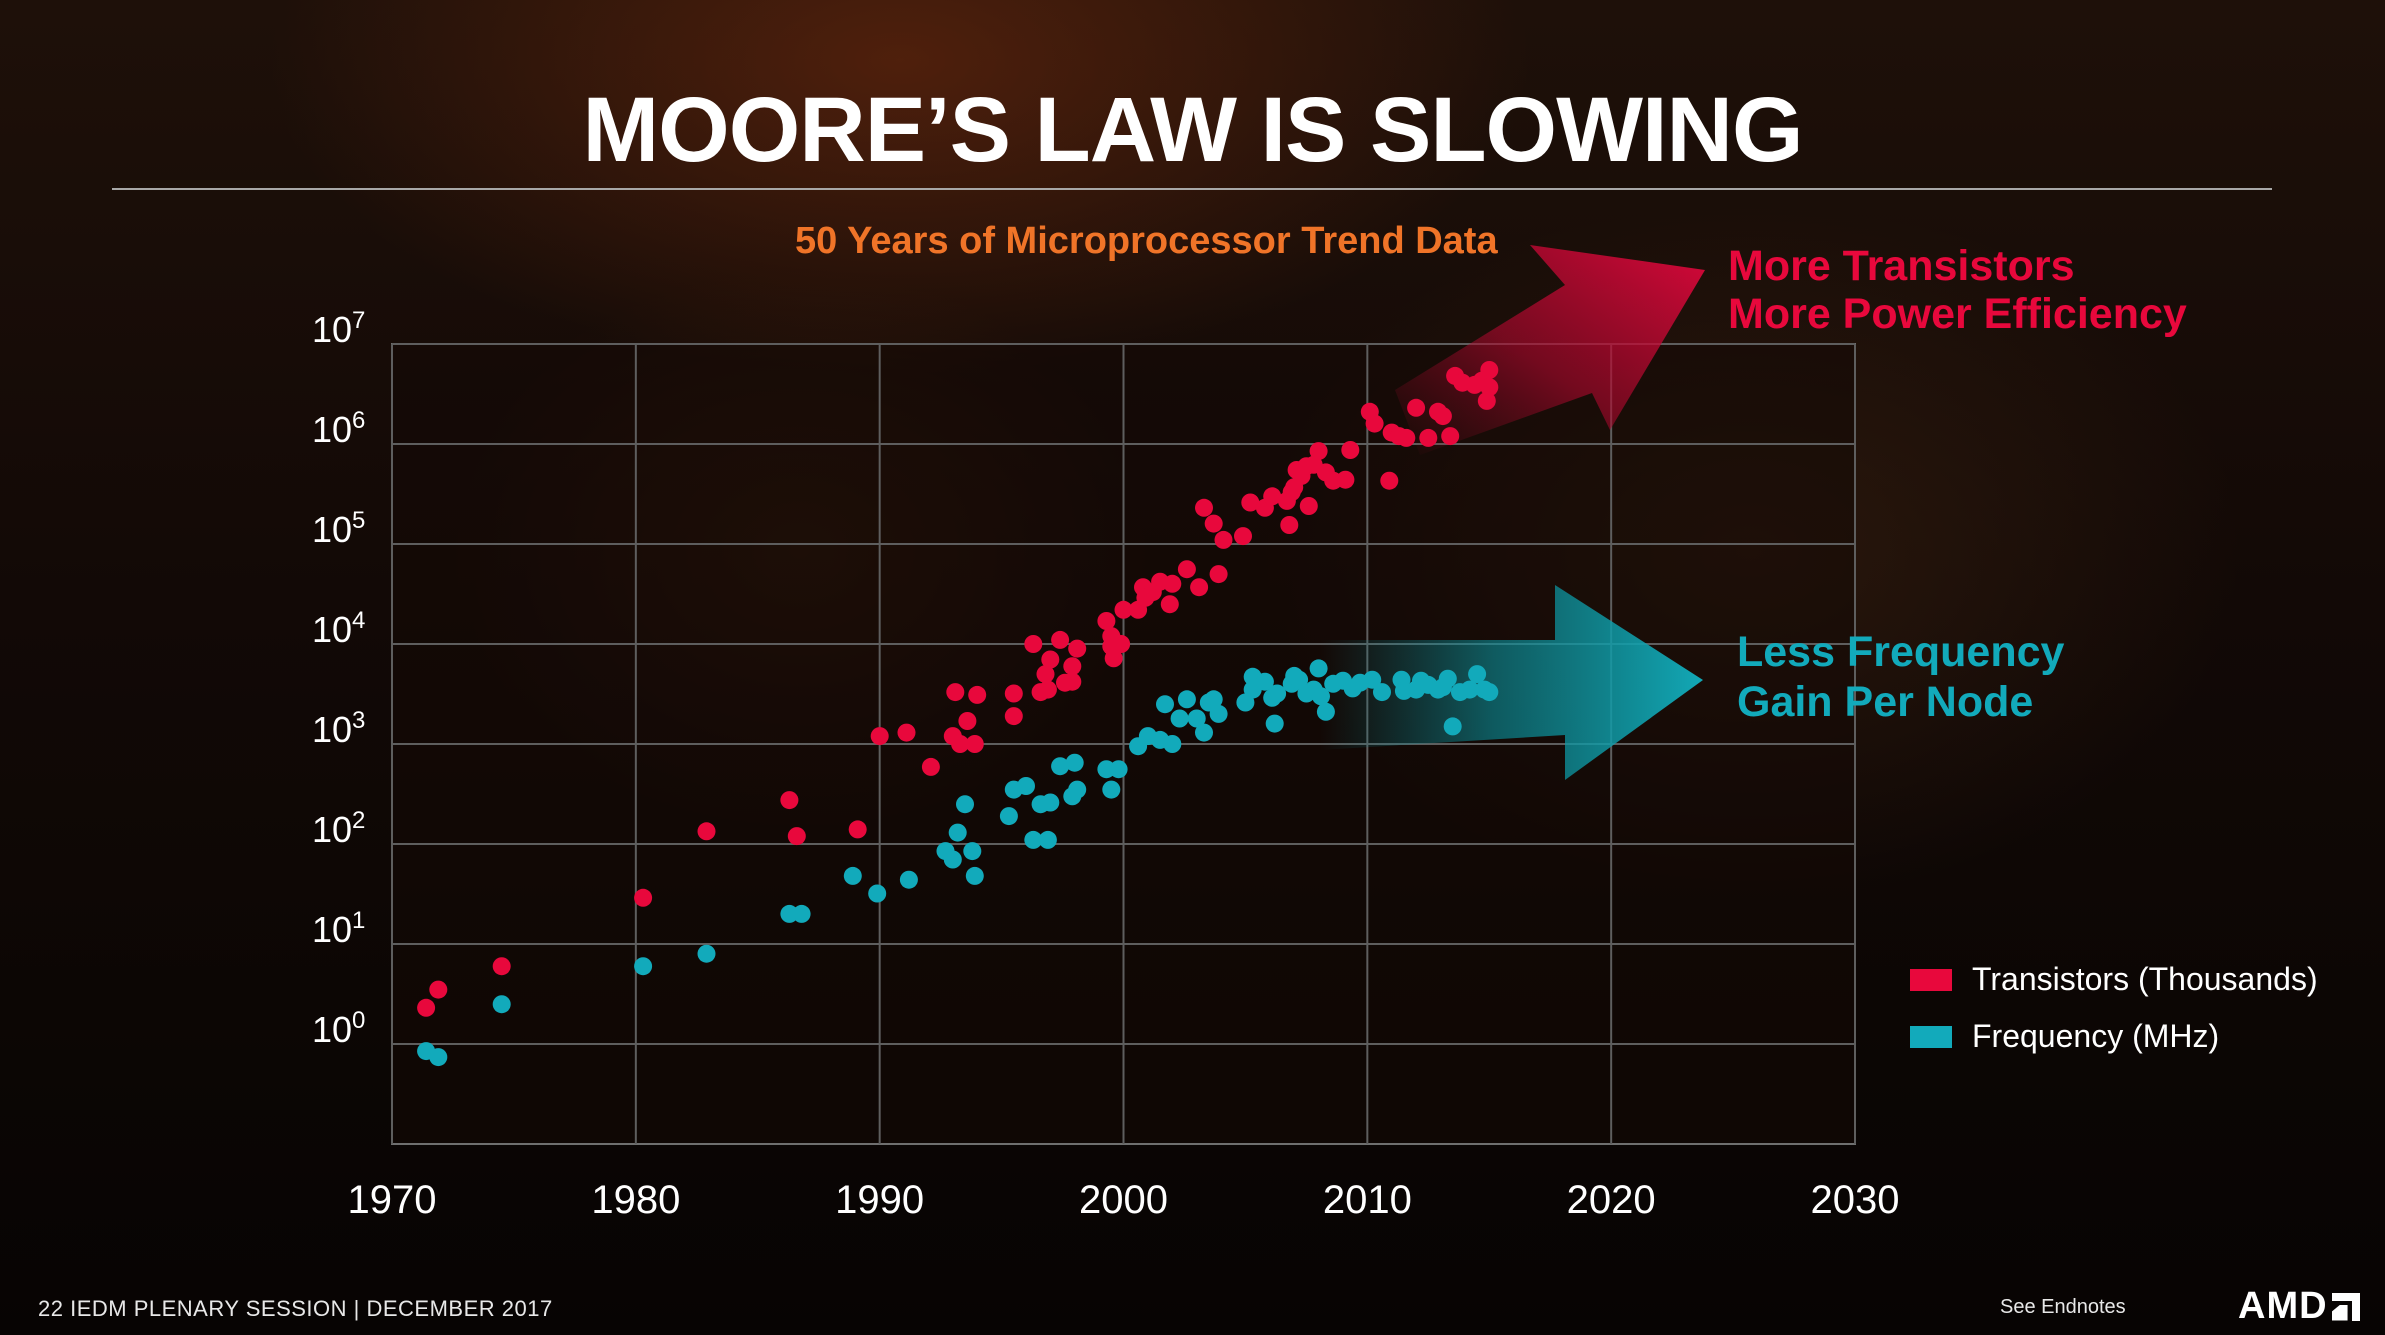 The width and height of the screenshot is (2385, 1335). What do you see at coordinates (1855, 1200) in the screenshot?
I see `x-tick-label-2030: 2030` at bounding box center [1855, 1200].